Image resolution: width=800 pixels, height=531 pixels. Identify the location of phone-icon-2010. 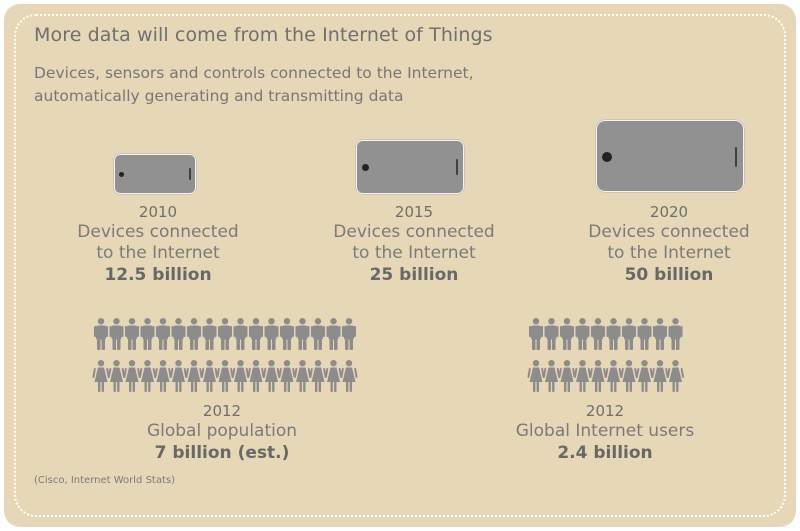
(155, 174).